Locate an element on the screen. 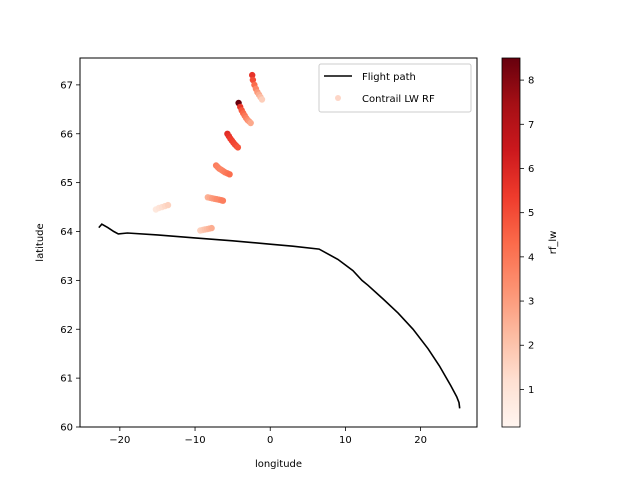  x-axis: −20 −10 0 10 20 is located at coordinates (268, 436).